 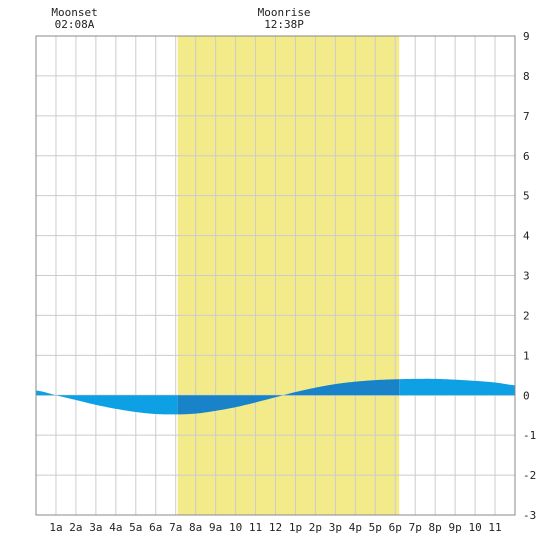 I want to click on x-tick-label: 2p, so click(x=315, y=527).